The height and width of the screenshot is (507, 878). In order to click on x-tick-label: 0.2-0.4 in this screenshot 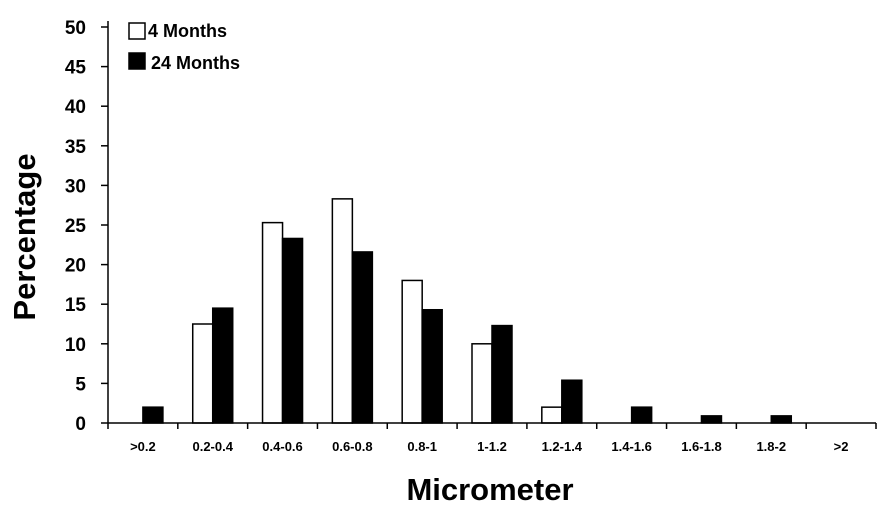, I will do `click(212, 446)`.